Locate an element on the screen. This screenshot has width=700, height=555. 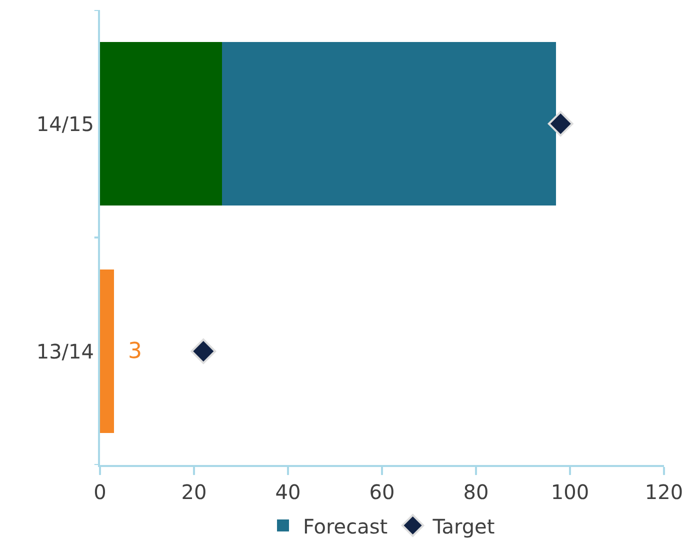
legend-label: Target is located at coordinates (463, 526).